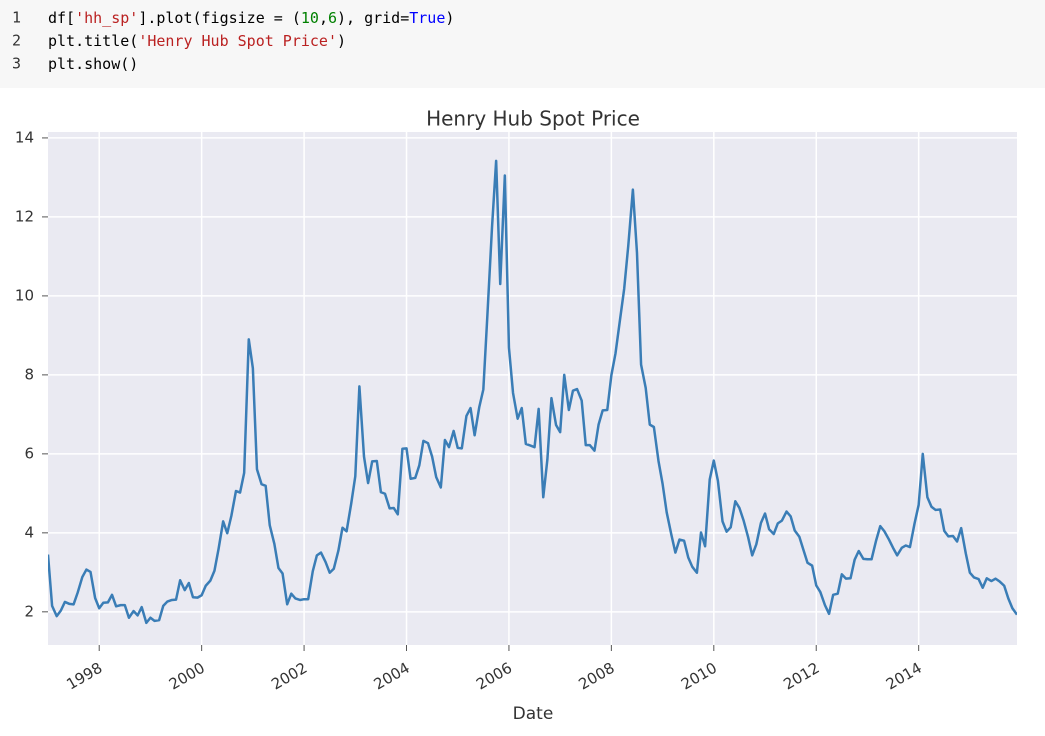 The height and width of the screenshot is (736, 1045). What do you see at coordinates (323, 18) in the screenshot?
I see `code-token: ,` at bounding box center [323, 18].